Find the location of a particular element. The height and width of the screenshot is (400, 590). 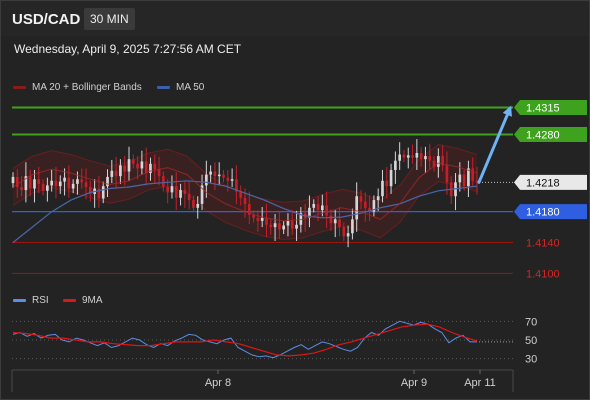

level-label: 1.4280 is located at coordinates (550, 134).